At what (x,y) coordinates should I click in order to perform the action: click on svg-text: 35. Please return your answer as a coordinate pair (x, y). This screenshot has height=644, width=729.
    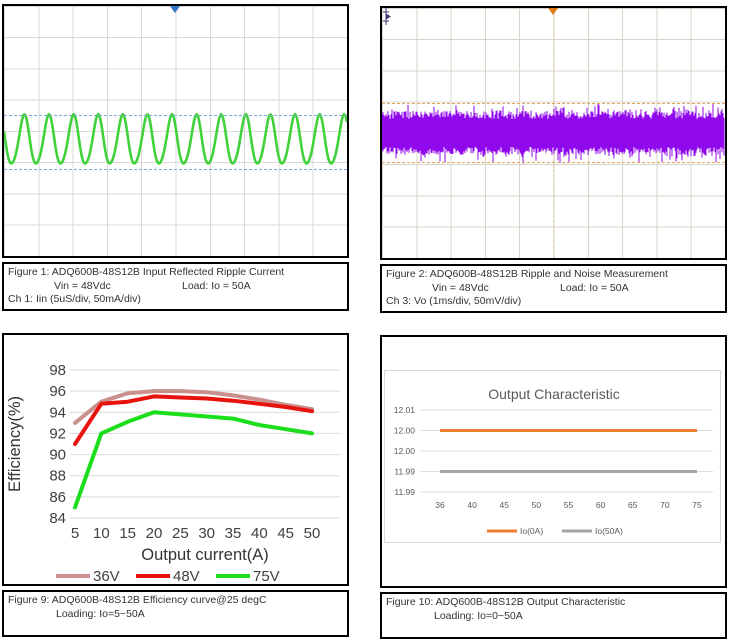
    Looking at the image, I should click on (233, 533).